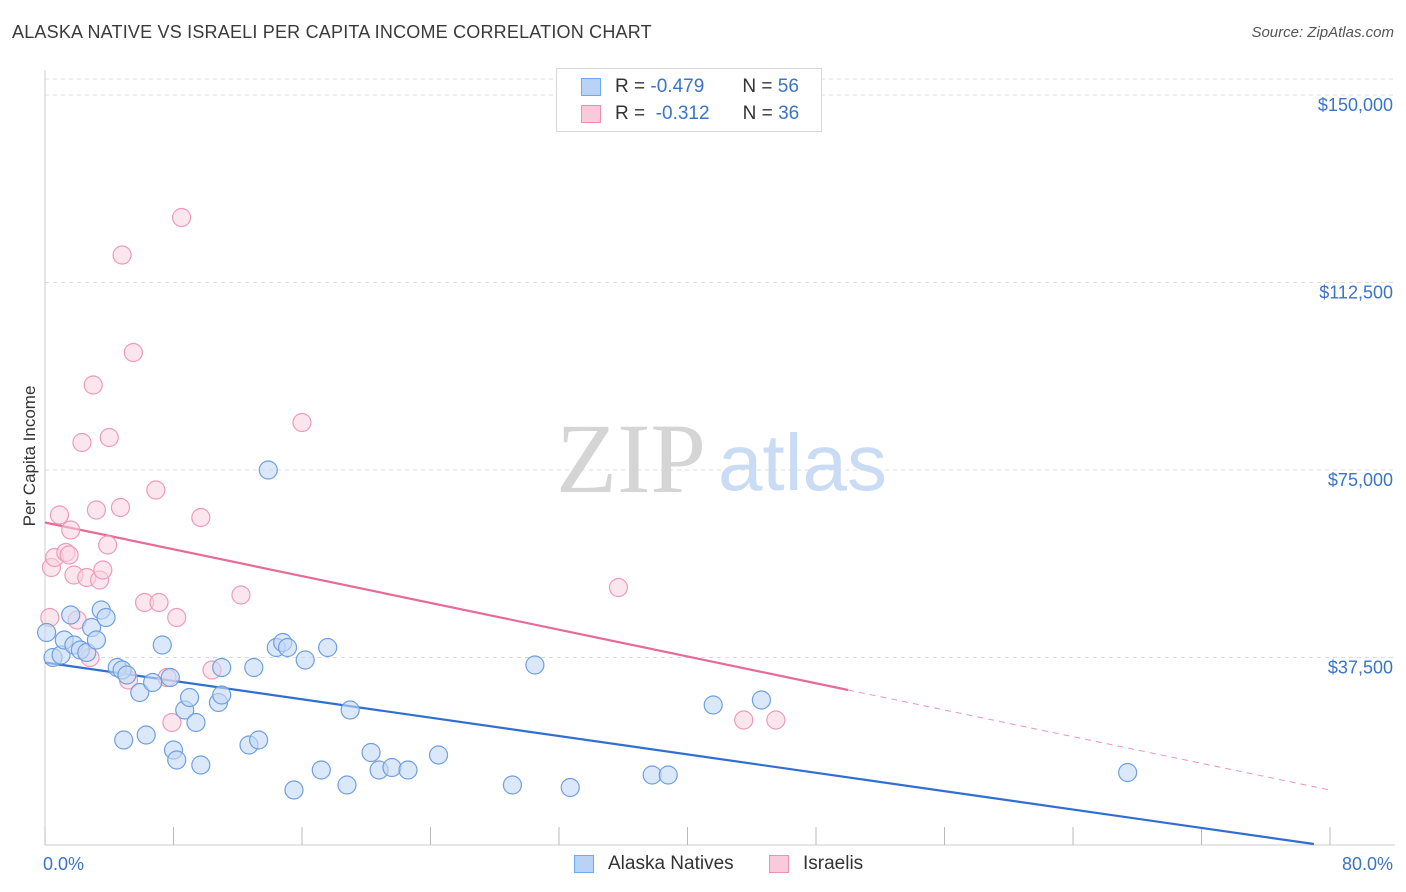 The image size is (1406, 892). What do you see at coordinates (584, 864) in the screenshot?
I see `bottom-legend-swatch-blue` at bounding box center [584, 864].